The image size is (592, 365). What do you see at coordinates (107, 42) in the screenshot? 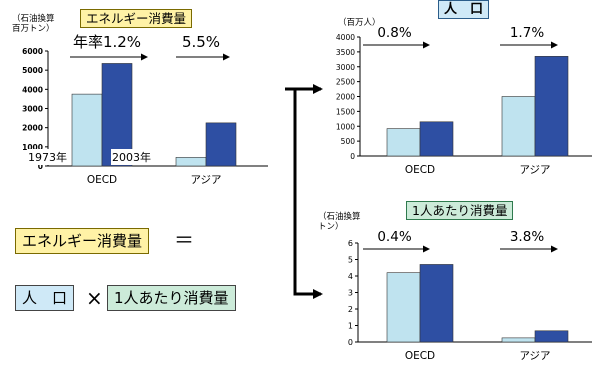
I see `energy-growth-label: 年率1.2%` at bounding box center [107, 42].